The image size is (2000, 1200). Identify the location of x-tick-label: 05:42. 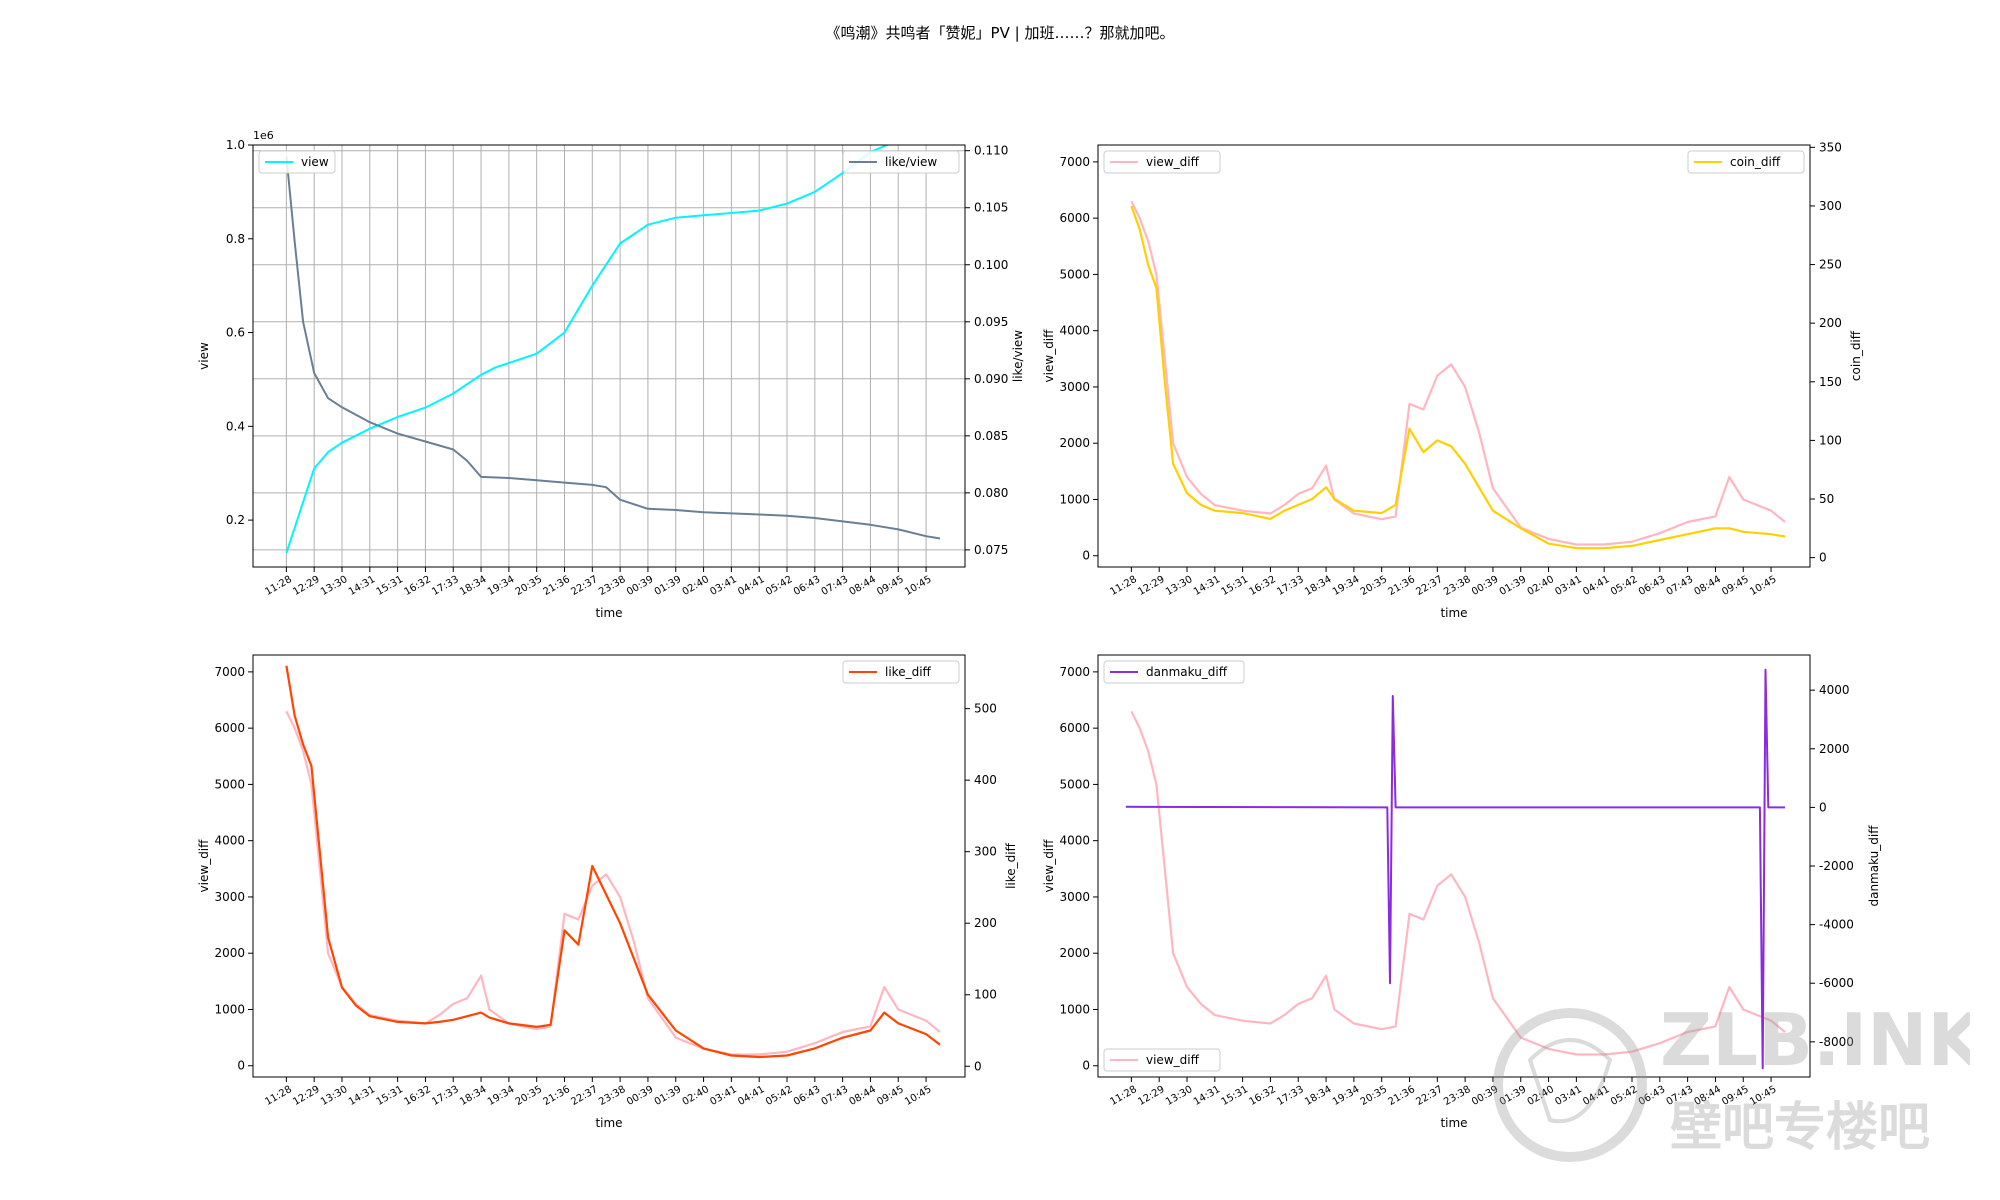
(779, 1096).